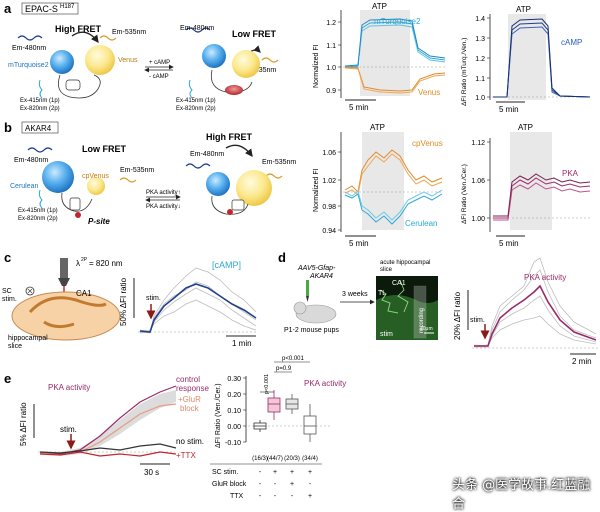  I want to click on ex1p-label-b1: Ex-415nm (1p), so click(38, 211).